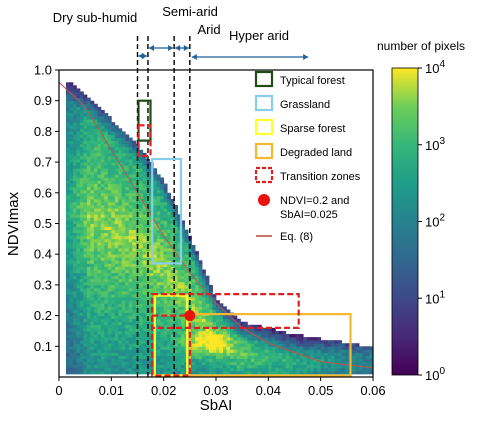 This screenshot has width=500, height=421. I want to click on aridity-zone-arrows, so click(223, 52).